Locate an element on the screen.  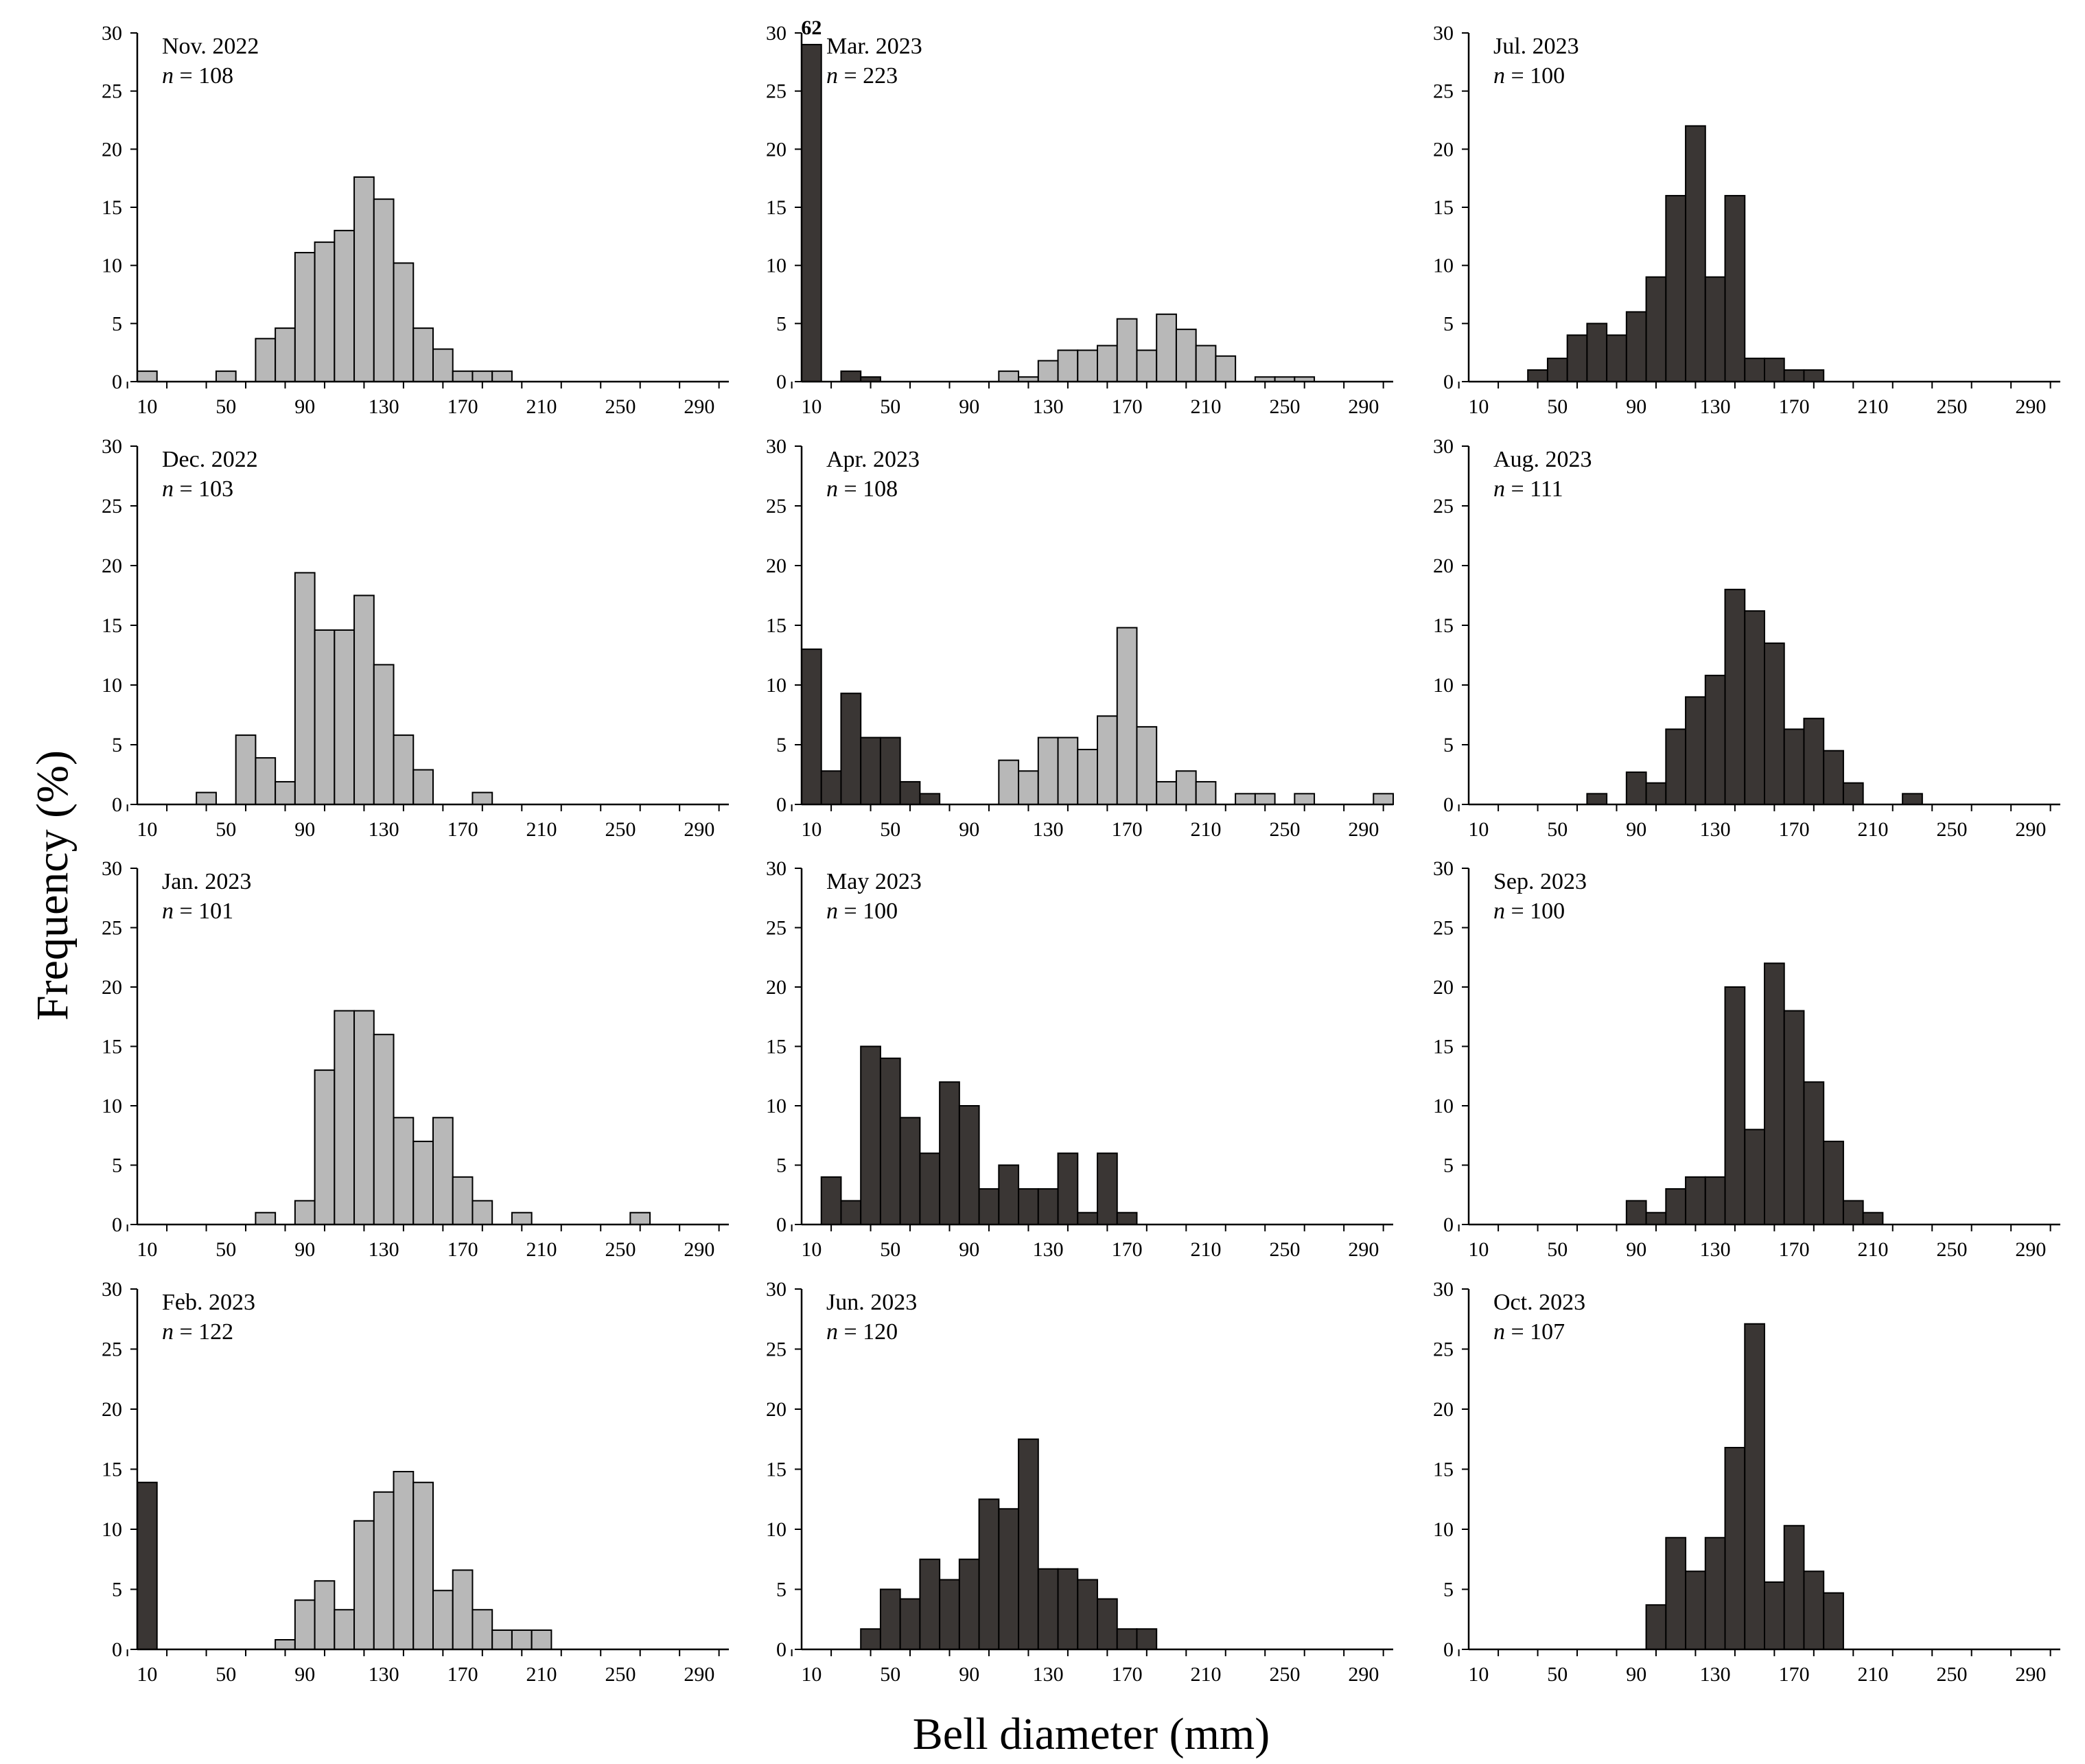
panel-month-label: Jul. 2023 is located at coordinates (1536, 46).